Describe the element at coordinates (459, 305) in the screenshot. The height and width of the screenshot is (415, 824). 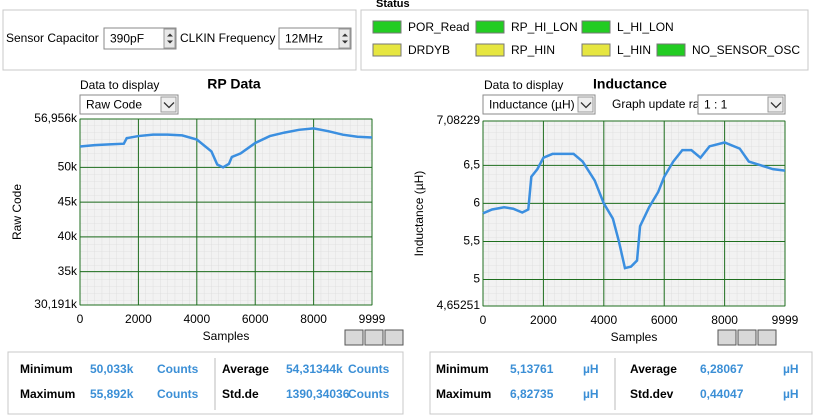
I see `y-tick-label: 4,65251` at that location.